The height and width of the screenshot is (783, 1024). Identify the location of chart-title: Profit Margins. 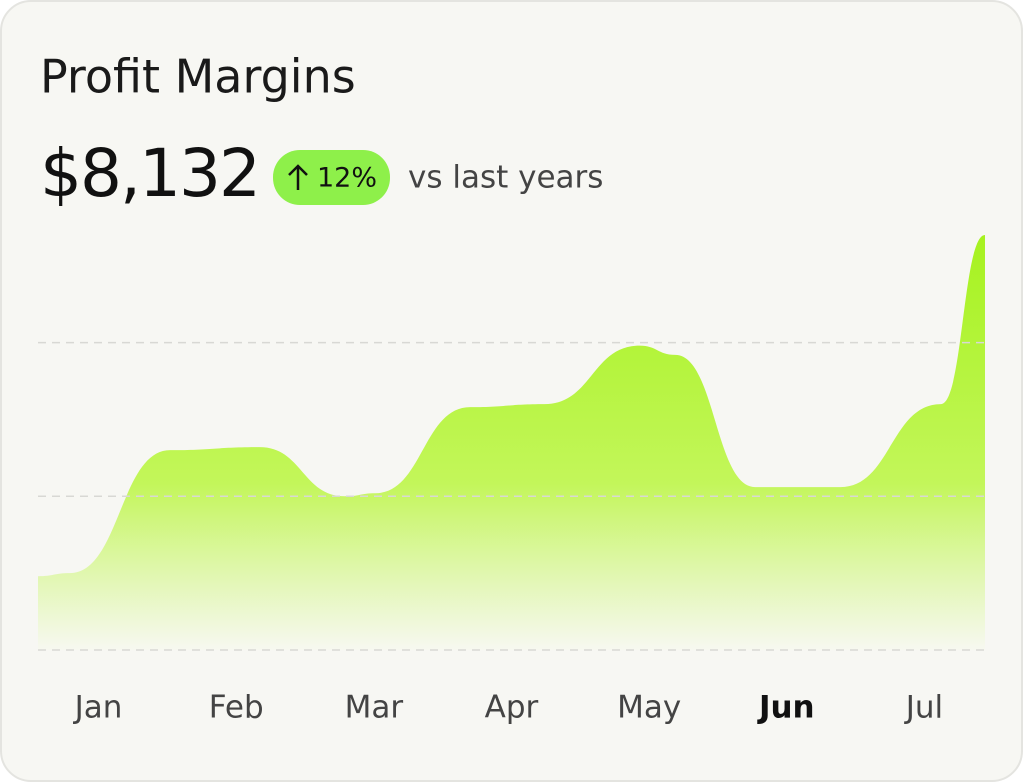
(198, 77).